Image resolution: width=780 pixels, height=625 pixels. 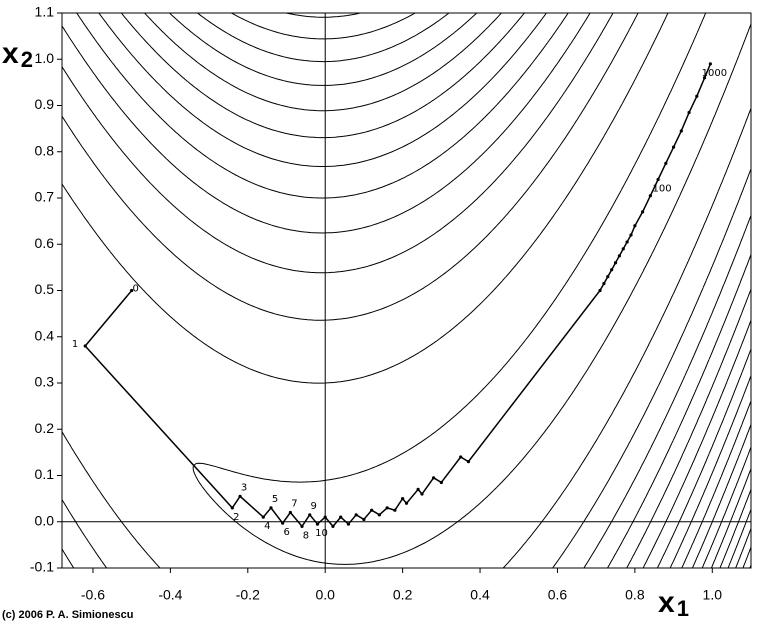 What do you see at coordinates (135, 289) in the screenshot?
I see `point-label: 0` at bounding box center [135, 289].